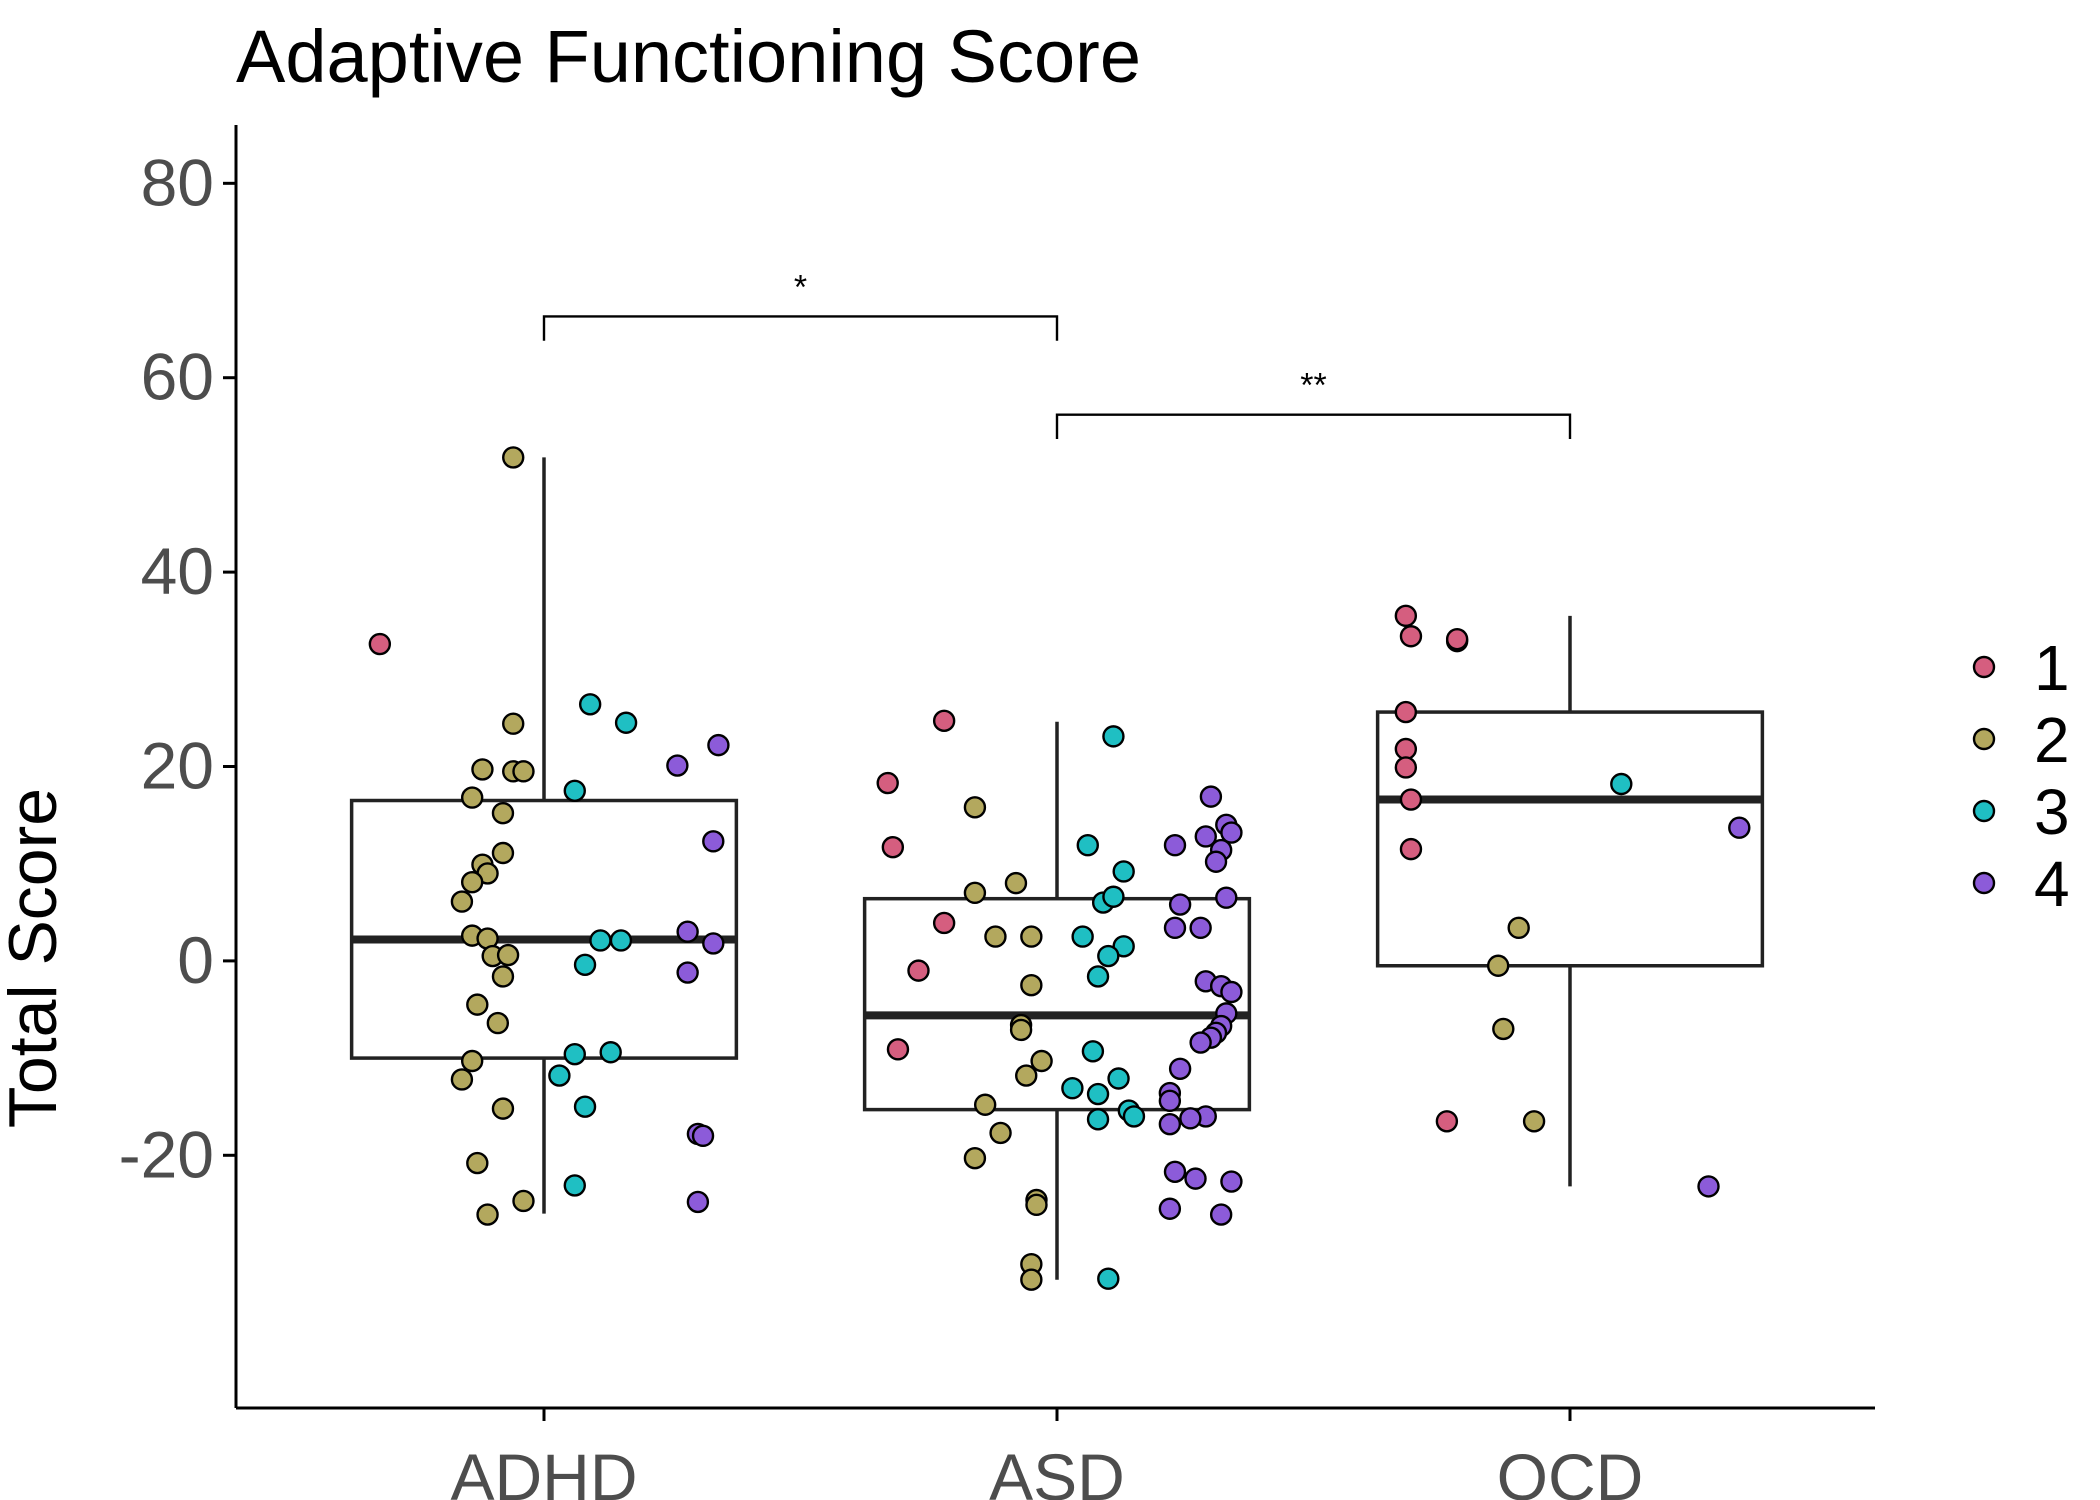 Image resolution: width=2100 pixels, height=1500 pixels. I want to click on x-tick-label: ASD, so click(1057, 1470).